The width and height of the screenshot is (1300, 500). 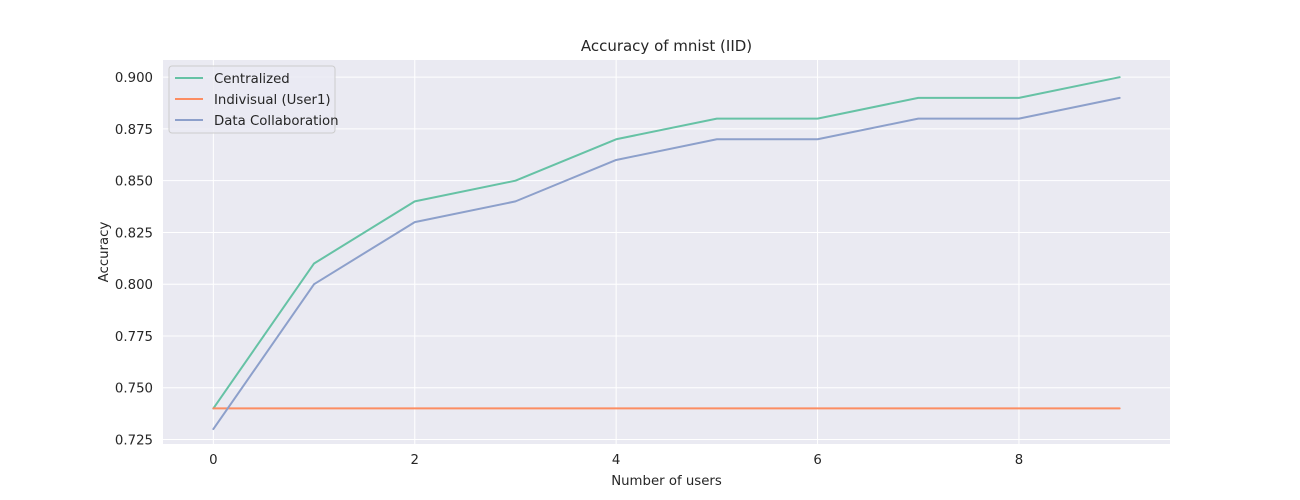 I want to click on legend-label: Indivisual (User1), so click(x=272, y=100).